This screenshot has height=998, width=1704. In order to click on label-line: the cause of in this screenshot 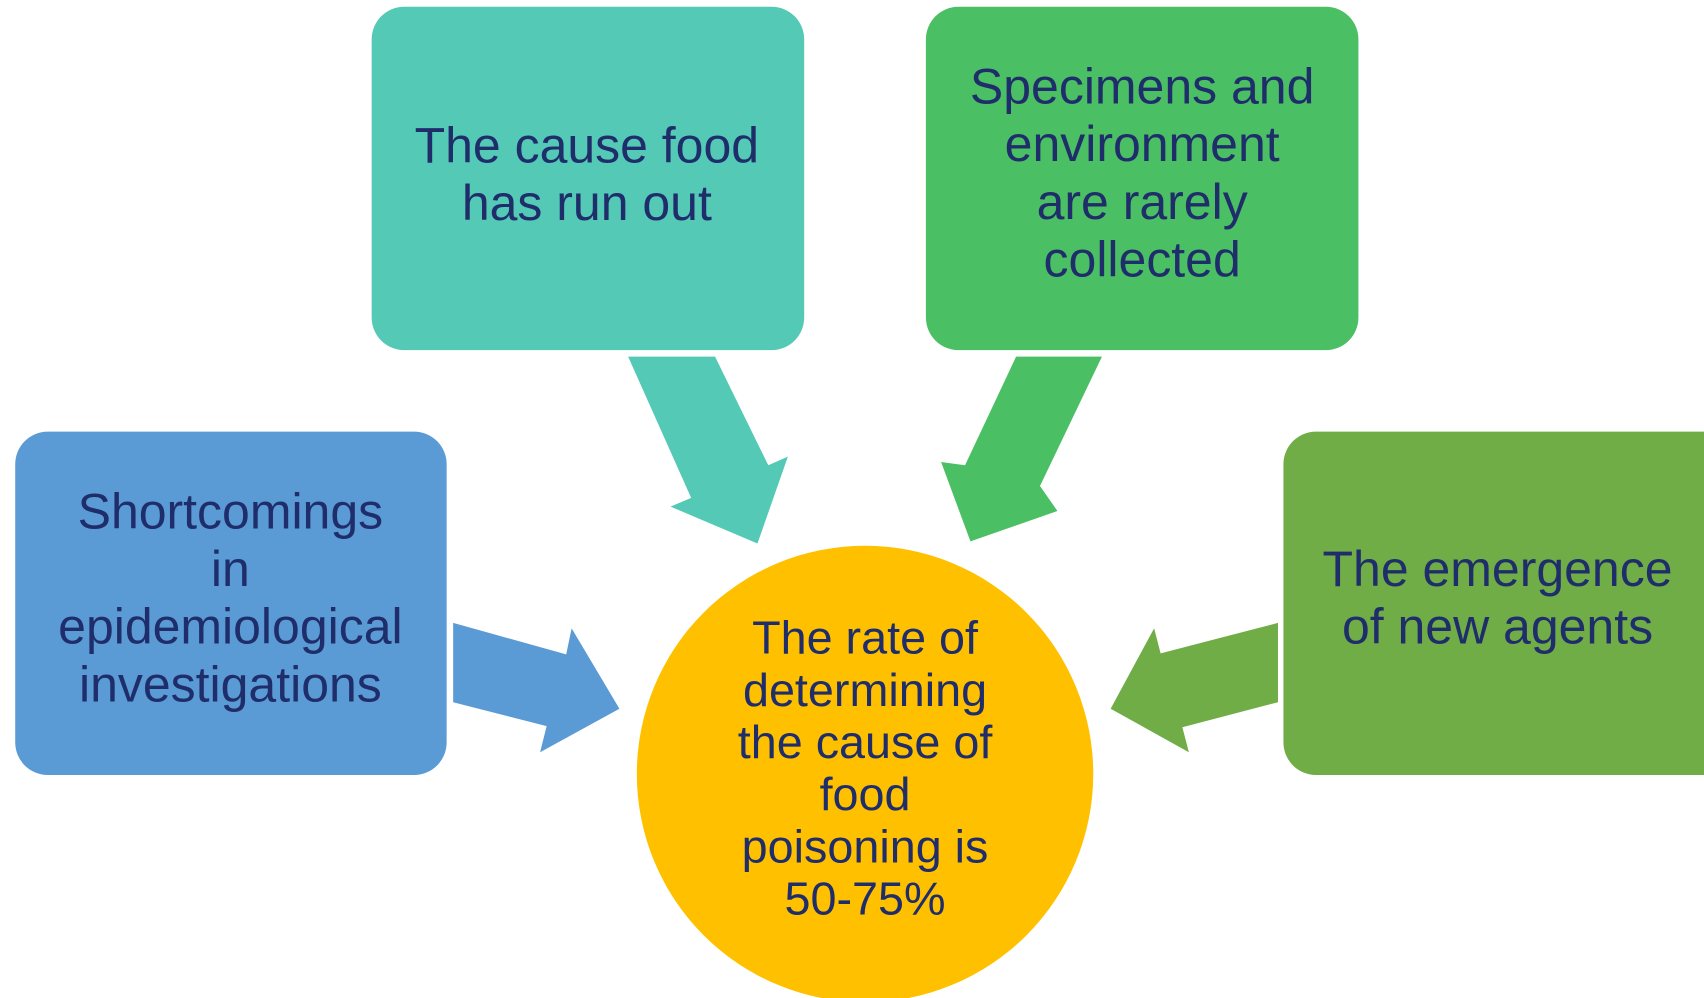, I will do `click(866, 742)`.